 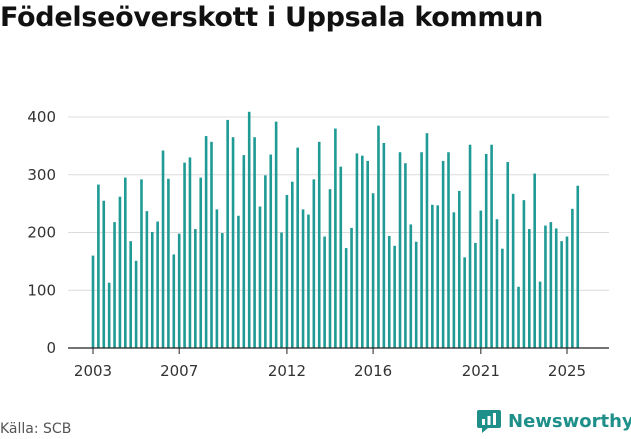 What do you see at coordinates (373, 371) in the screenshot?
I see `x-tick-label: 2016` at bounding box center [373, 371].